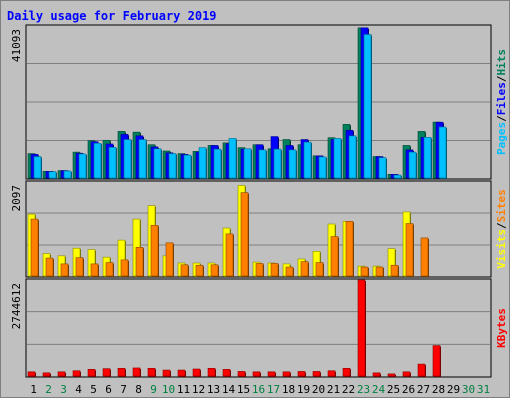  Describe the element at coordinates (501, 98) in the screenshot. I see `legend-files: Files` at that location.